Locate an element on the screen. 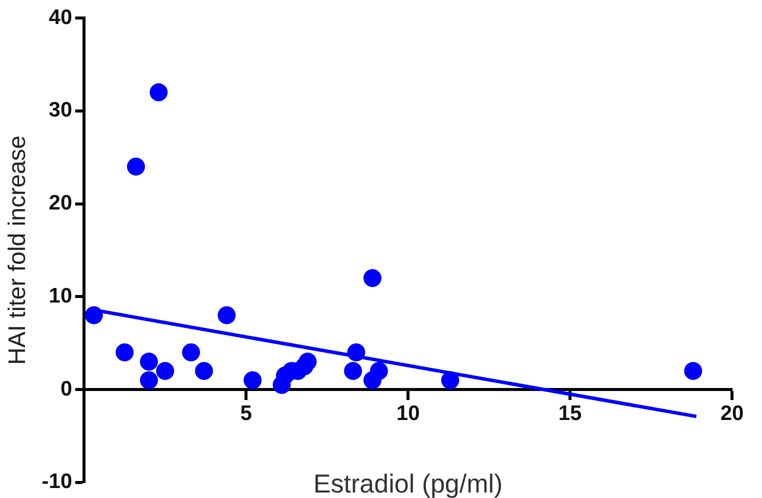  x-tick-label: 5 is located at coordinates (246, 413).